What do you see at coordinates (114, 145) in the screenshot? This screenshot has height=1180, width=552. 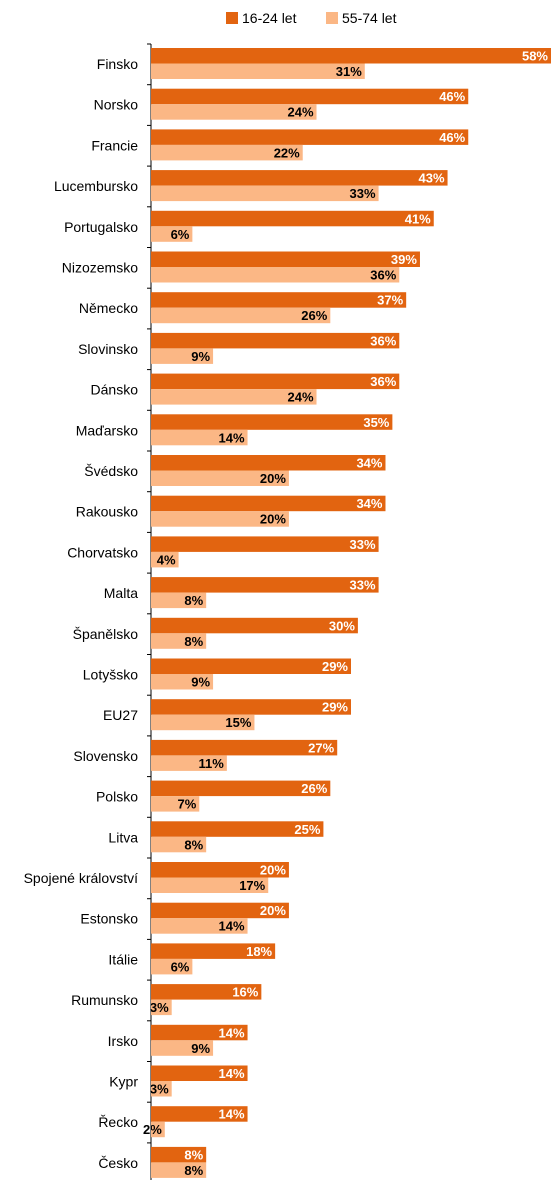 I see `category-label: Francie` at bounding box center [114, 145].